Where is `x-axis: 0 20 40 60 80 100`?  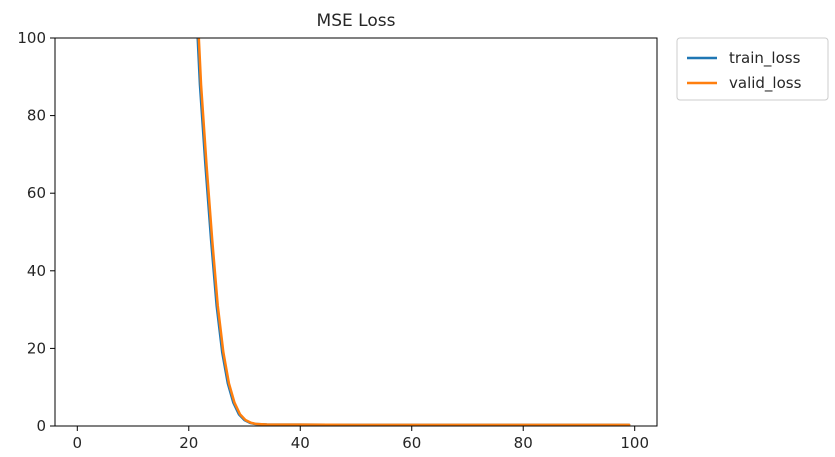 x-axis: 0 20 40 60 80 100 is located at coordinates (361, 439).